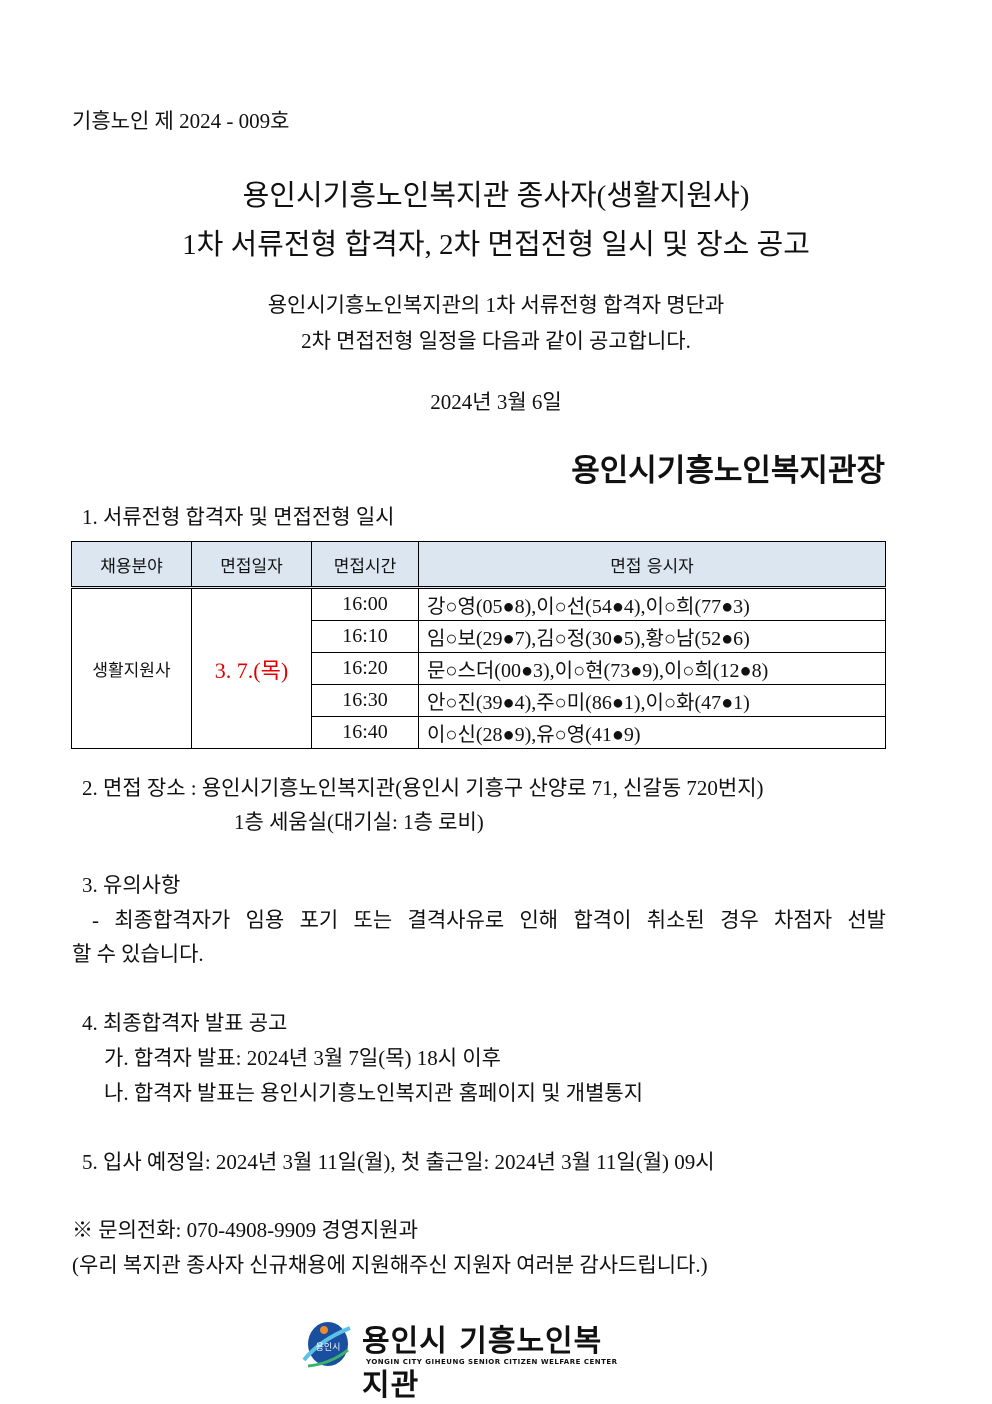  I want to click on header-field: 채용분야, so click(131, 565).